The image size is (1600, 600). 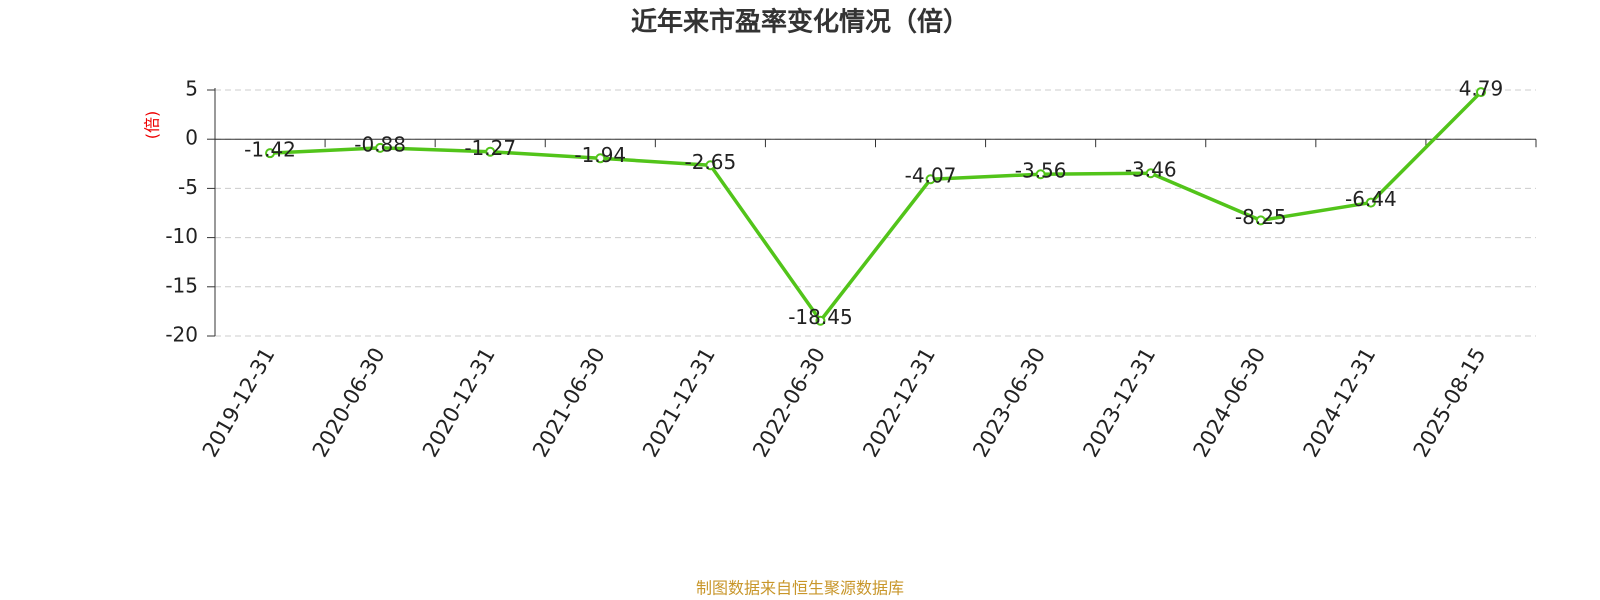 What do you see at coordinates (1450, 403) in the screenshot?
I see `x-tick-label: 2025-08-15` at bounding box center [1450, 403].